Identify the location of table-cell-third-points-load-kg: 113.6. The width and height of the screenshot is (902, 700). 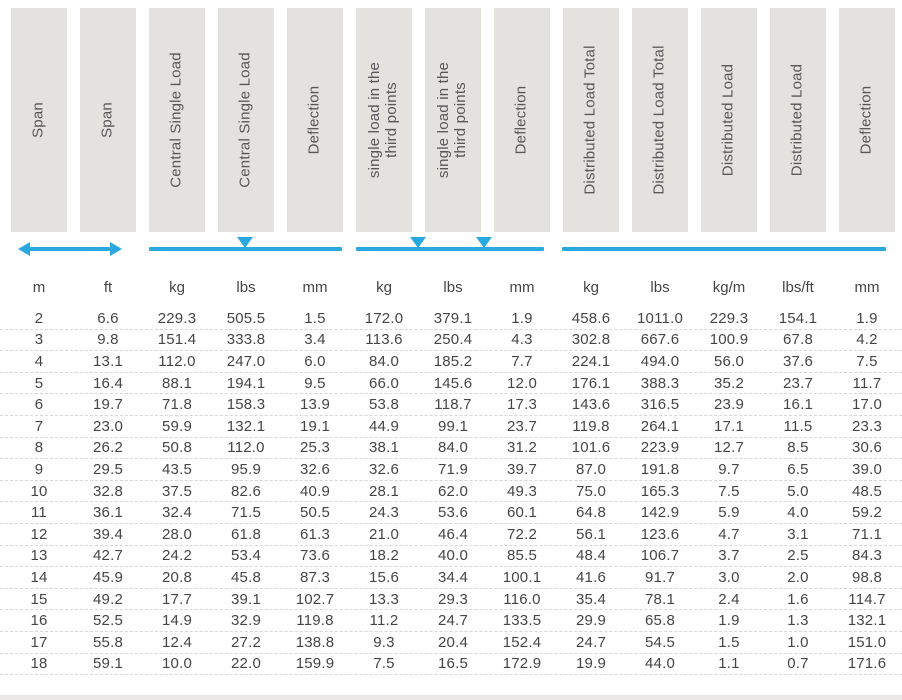
(384, 340).